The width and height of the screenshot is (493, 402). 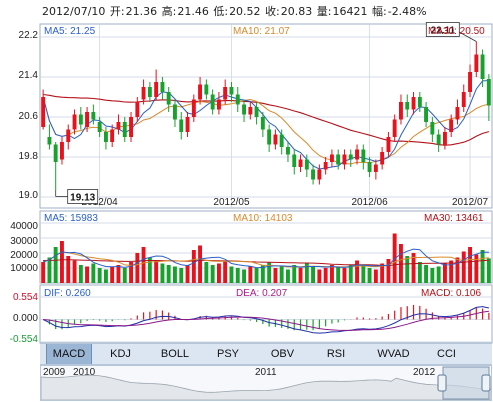 What do you see at coordinates (25, 297) in the screenshot?
I see `macd-y-tick: 0.554` at bounding box center [25, 297].